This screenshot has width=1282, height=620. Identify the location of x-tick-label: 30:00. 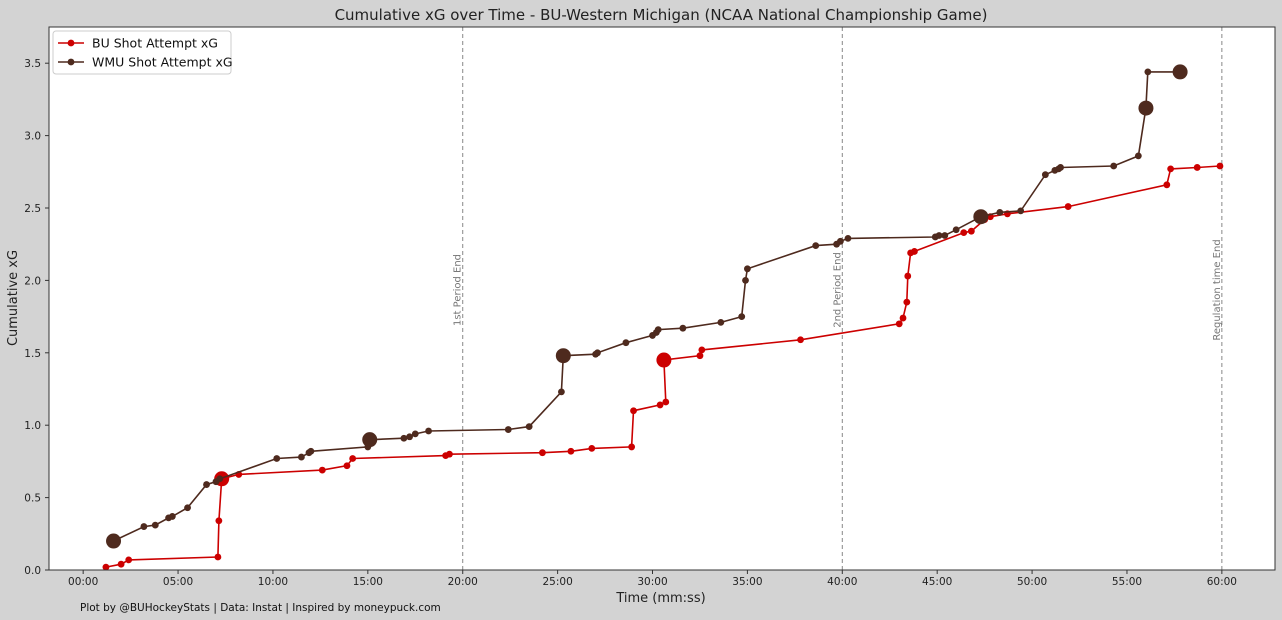
(652, 582).